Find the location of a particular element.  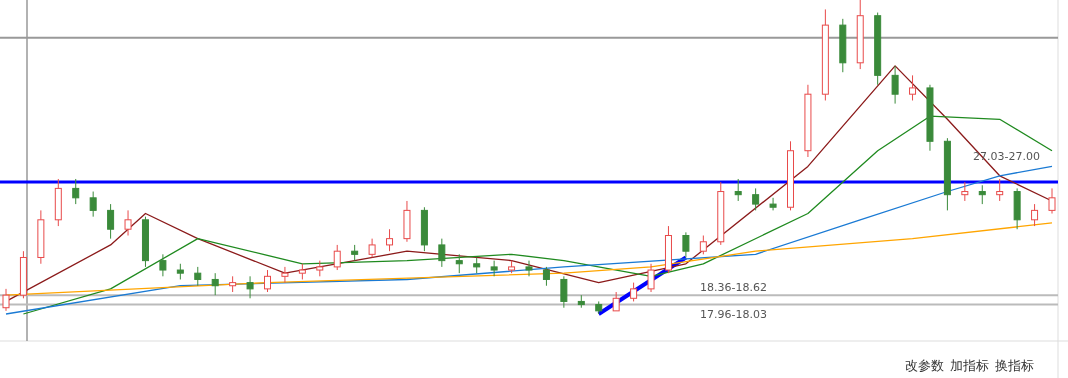

text: 换指标 is located at coordinates (1014, 365).